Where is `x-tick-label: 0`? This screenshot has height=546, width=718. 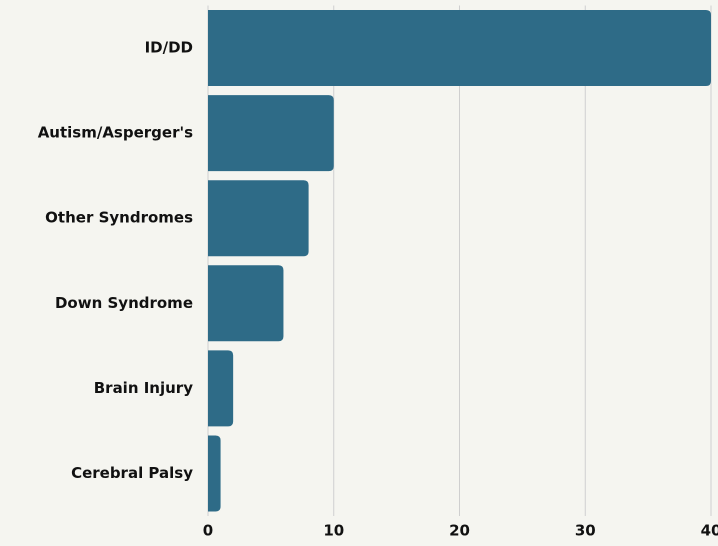
x-tick-label: 0 is located at coordinates (208, 531).